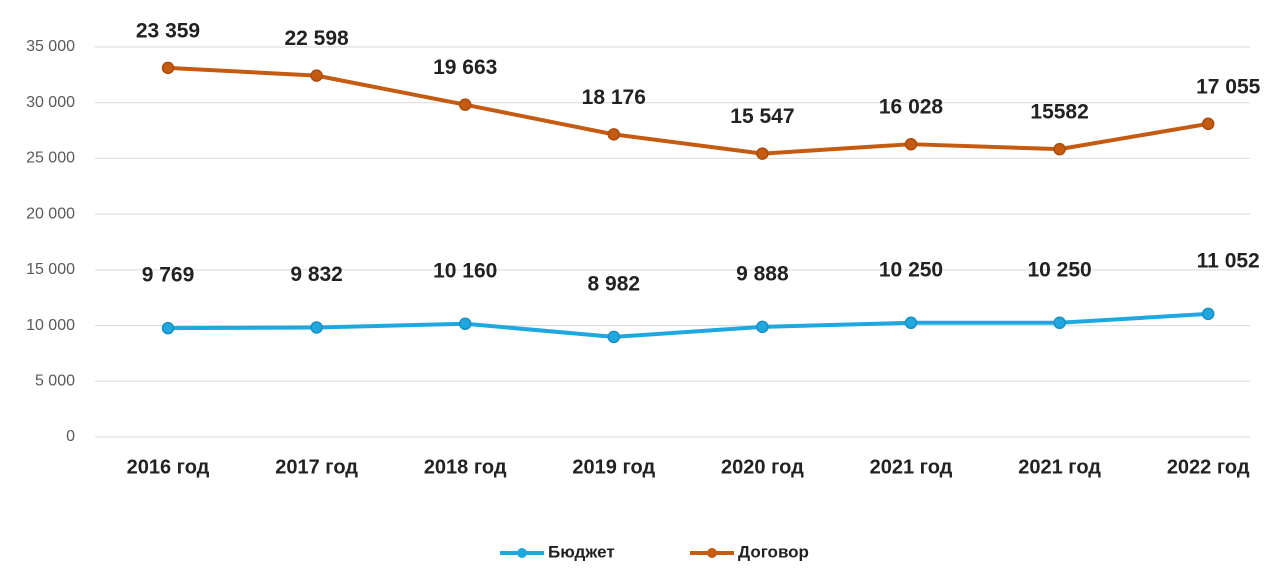  Describe the element at coordinates (614, 97) in the screenshot. I see `data-label: 18 176` at that location.